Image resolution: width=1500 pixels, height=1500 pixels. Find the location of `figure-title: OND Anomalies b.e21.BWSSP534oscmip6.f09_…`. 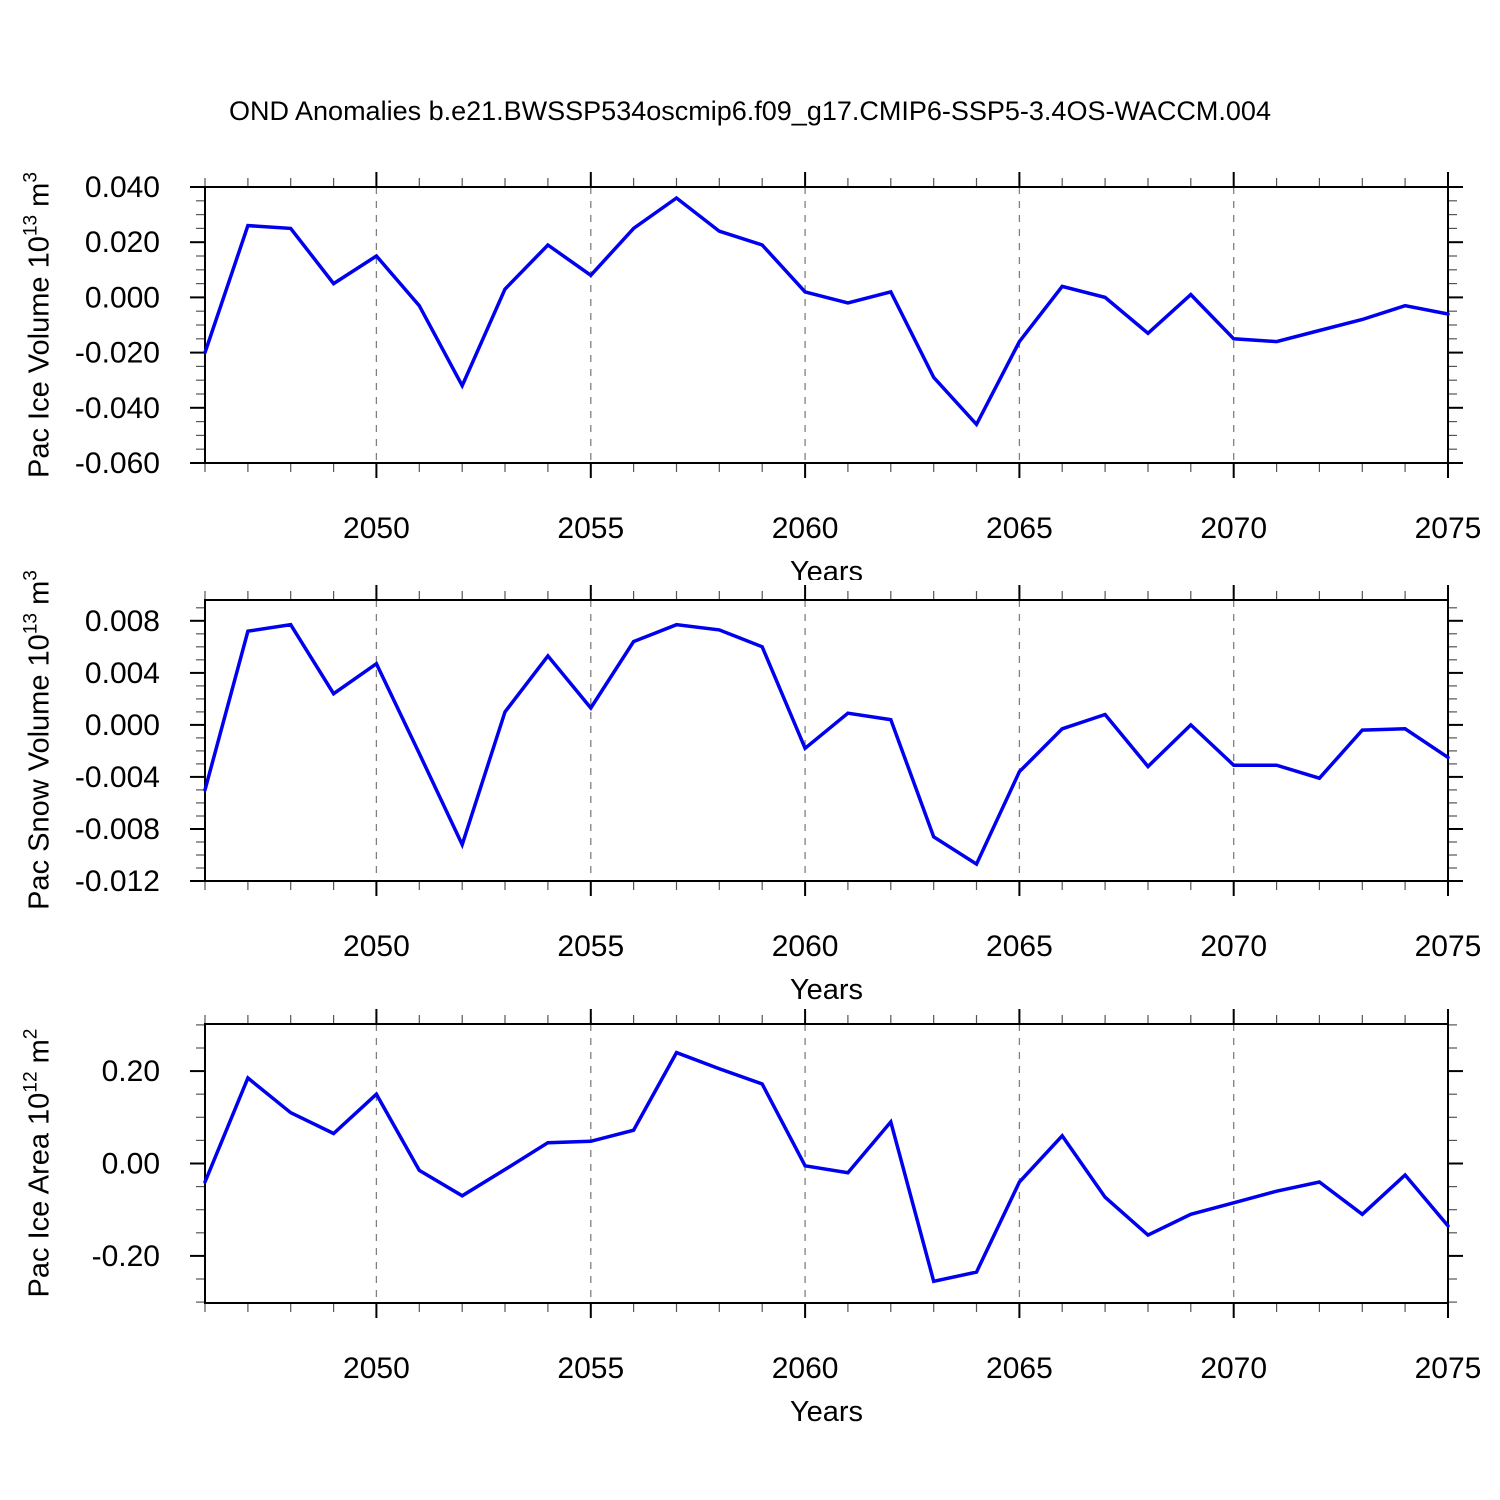

figure-title: OND Anomalies b.e21.BWSSP534oscmip6.f09_… is located at coordinates (750, 111).